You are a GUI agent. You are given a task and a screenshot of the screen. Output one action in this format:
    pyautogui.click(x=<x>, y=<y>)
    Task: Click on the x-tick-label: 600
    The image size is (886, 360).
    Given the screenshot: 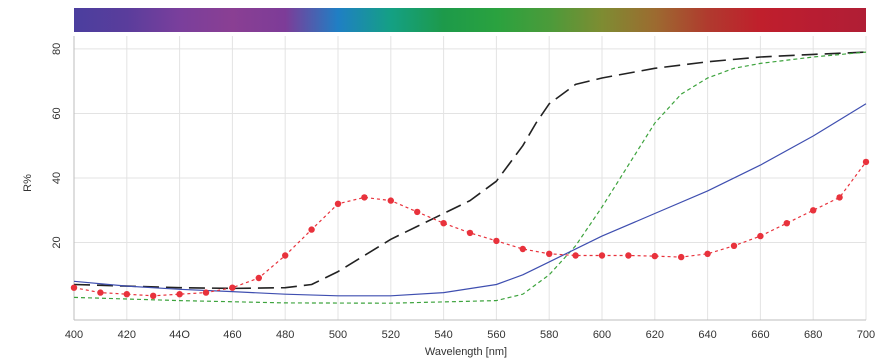 What is the action you would take?
    pyautogui.click(x=602, y=335)
    